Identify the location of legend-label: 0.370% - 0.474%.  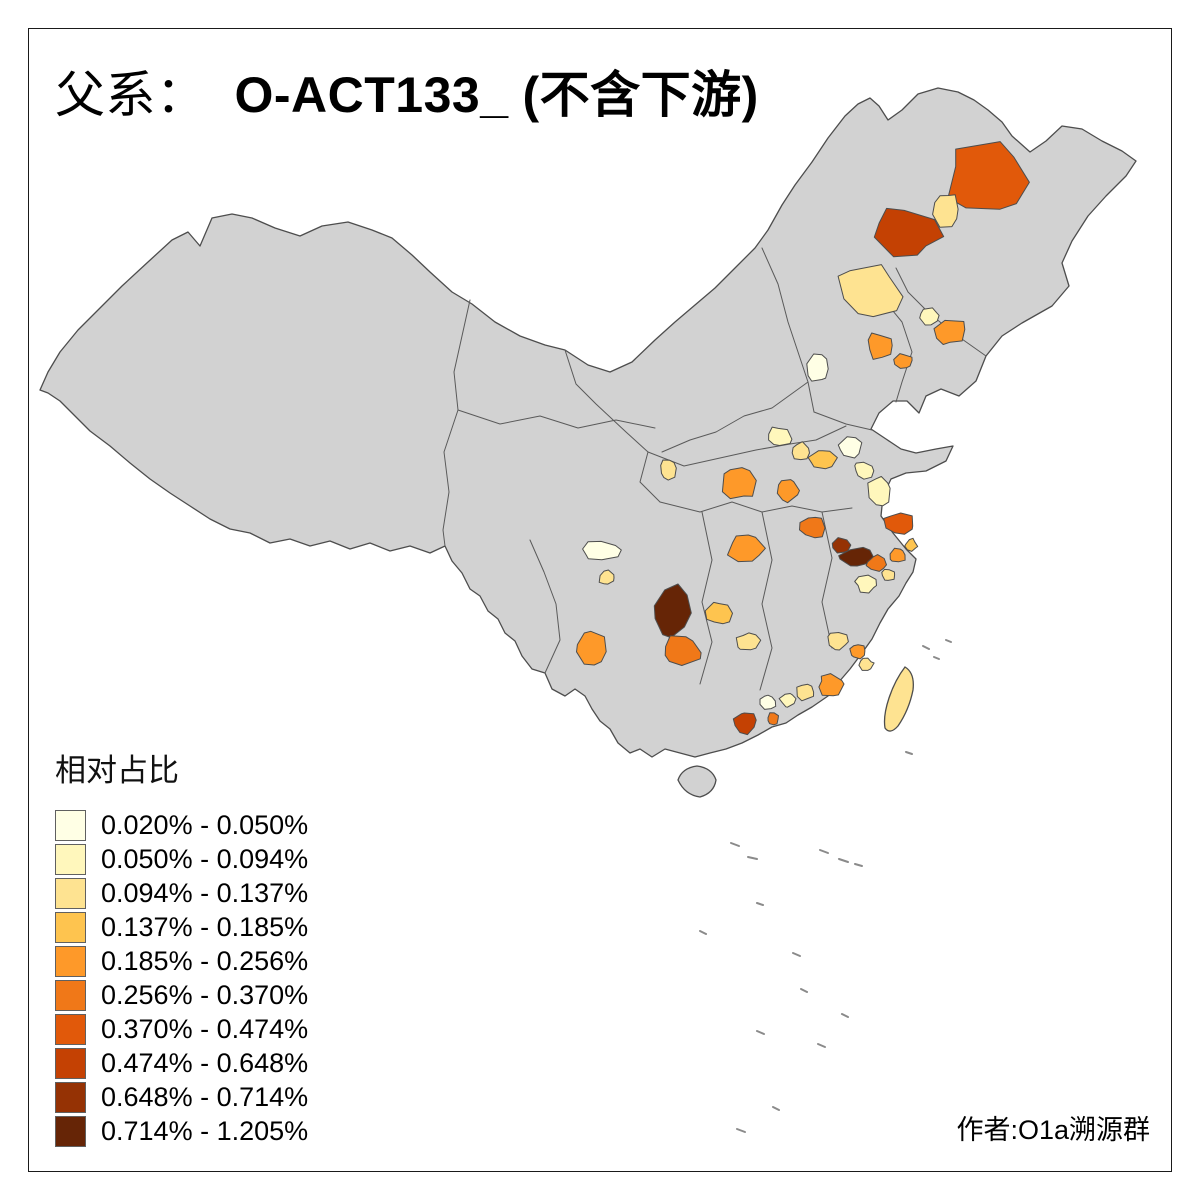
(205, 1029).